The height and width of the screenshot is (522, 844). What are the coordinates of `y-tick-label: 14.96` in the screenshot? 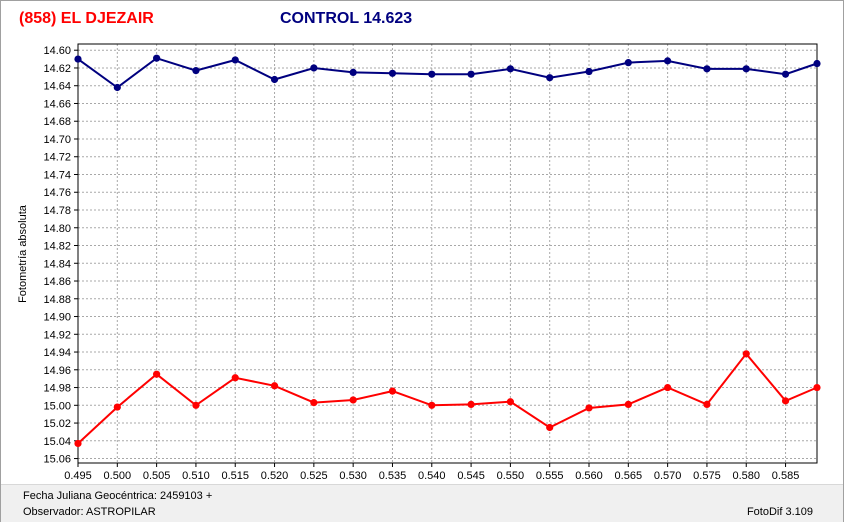 It's located at (57, 371).